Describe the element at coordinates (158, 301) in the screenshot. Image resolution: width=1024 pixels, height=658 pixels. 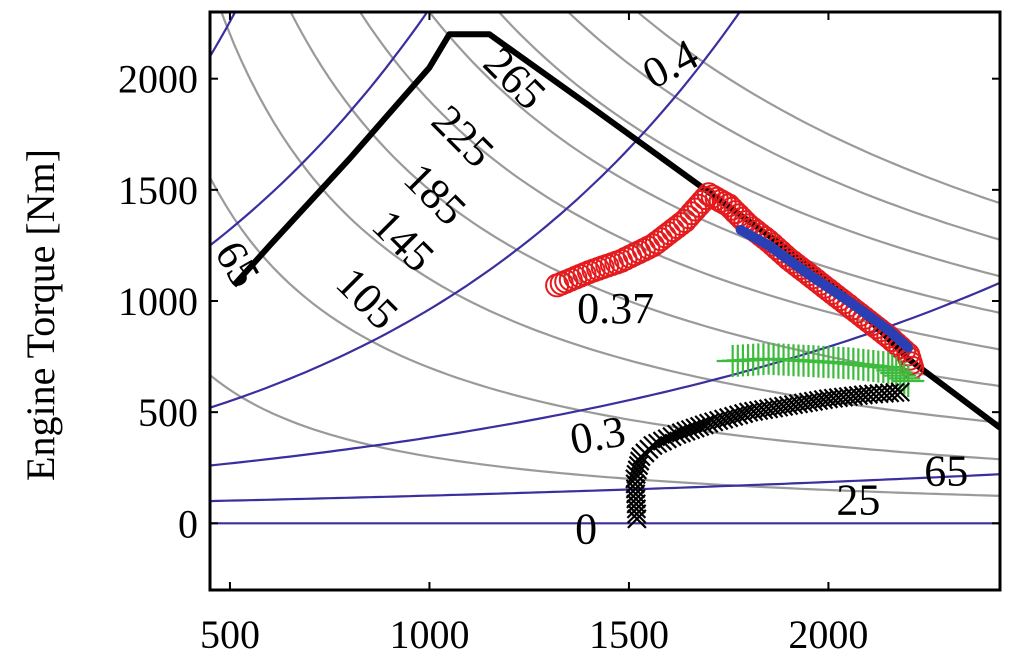
I see `y-tick-label: 1000` at that location.